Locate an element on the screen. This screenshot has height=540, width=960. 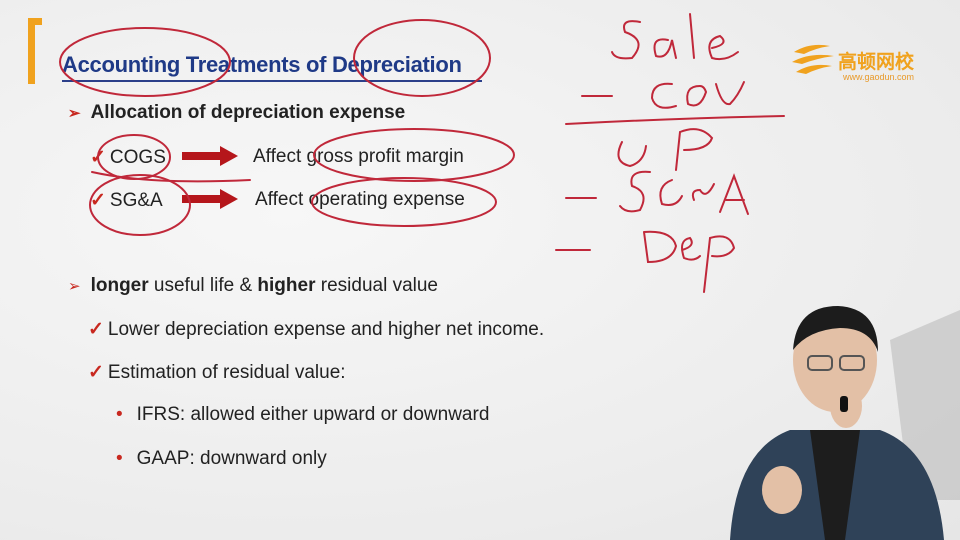
row-cogs: ✓ COGS is located at coordinates (128, 157).